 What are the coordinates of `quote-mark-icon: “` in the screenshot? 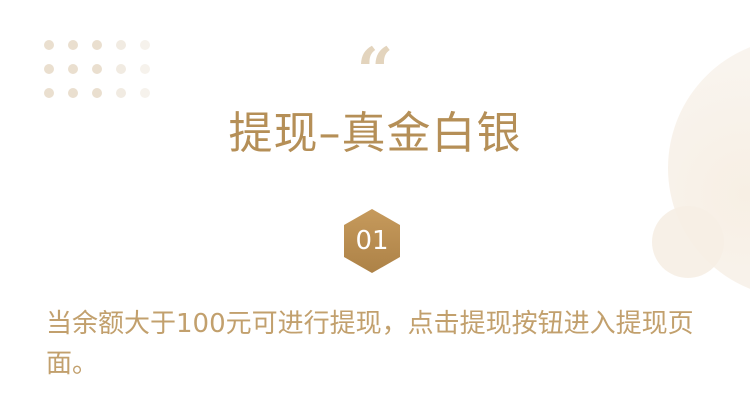 It's located at (375, 71).